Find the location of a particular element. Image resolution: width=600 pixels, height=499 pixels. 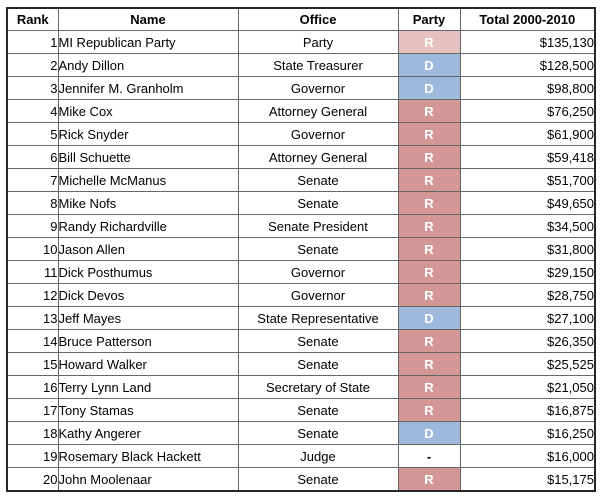

table-row: 2 Andy Dillon State Treasurer D $128,500 is located at coordinates (301, 65).